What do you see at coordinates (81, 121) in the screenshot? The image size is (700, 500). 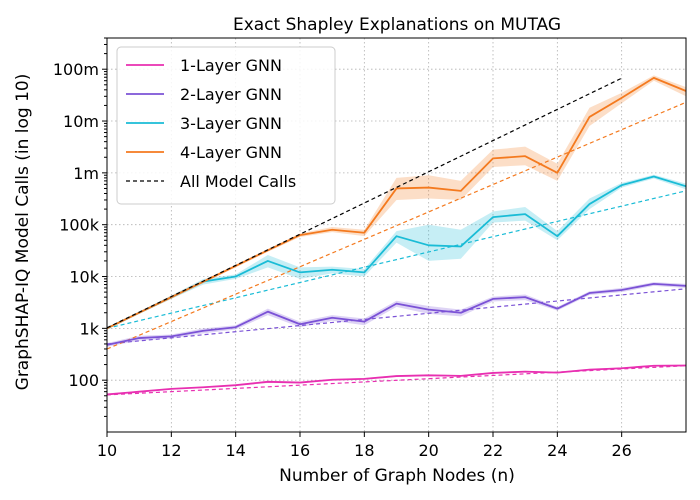 I see `y-tick-label: 10m` at bounding box center [81, 121].